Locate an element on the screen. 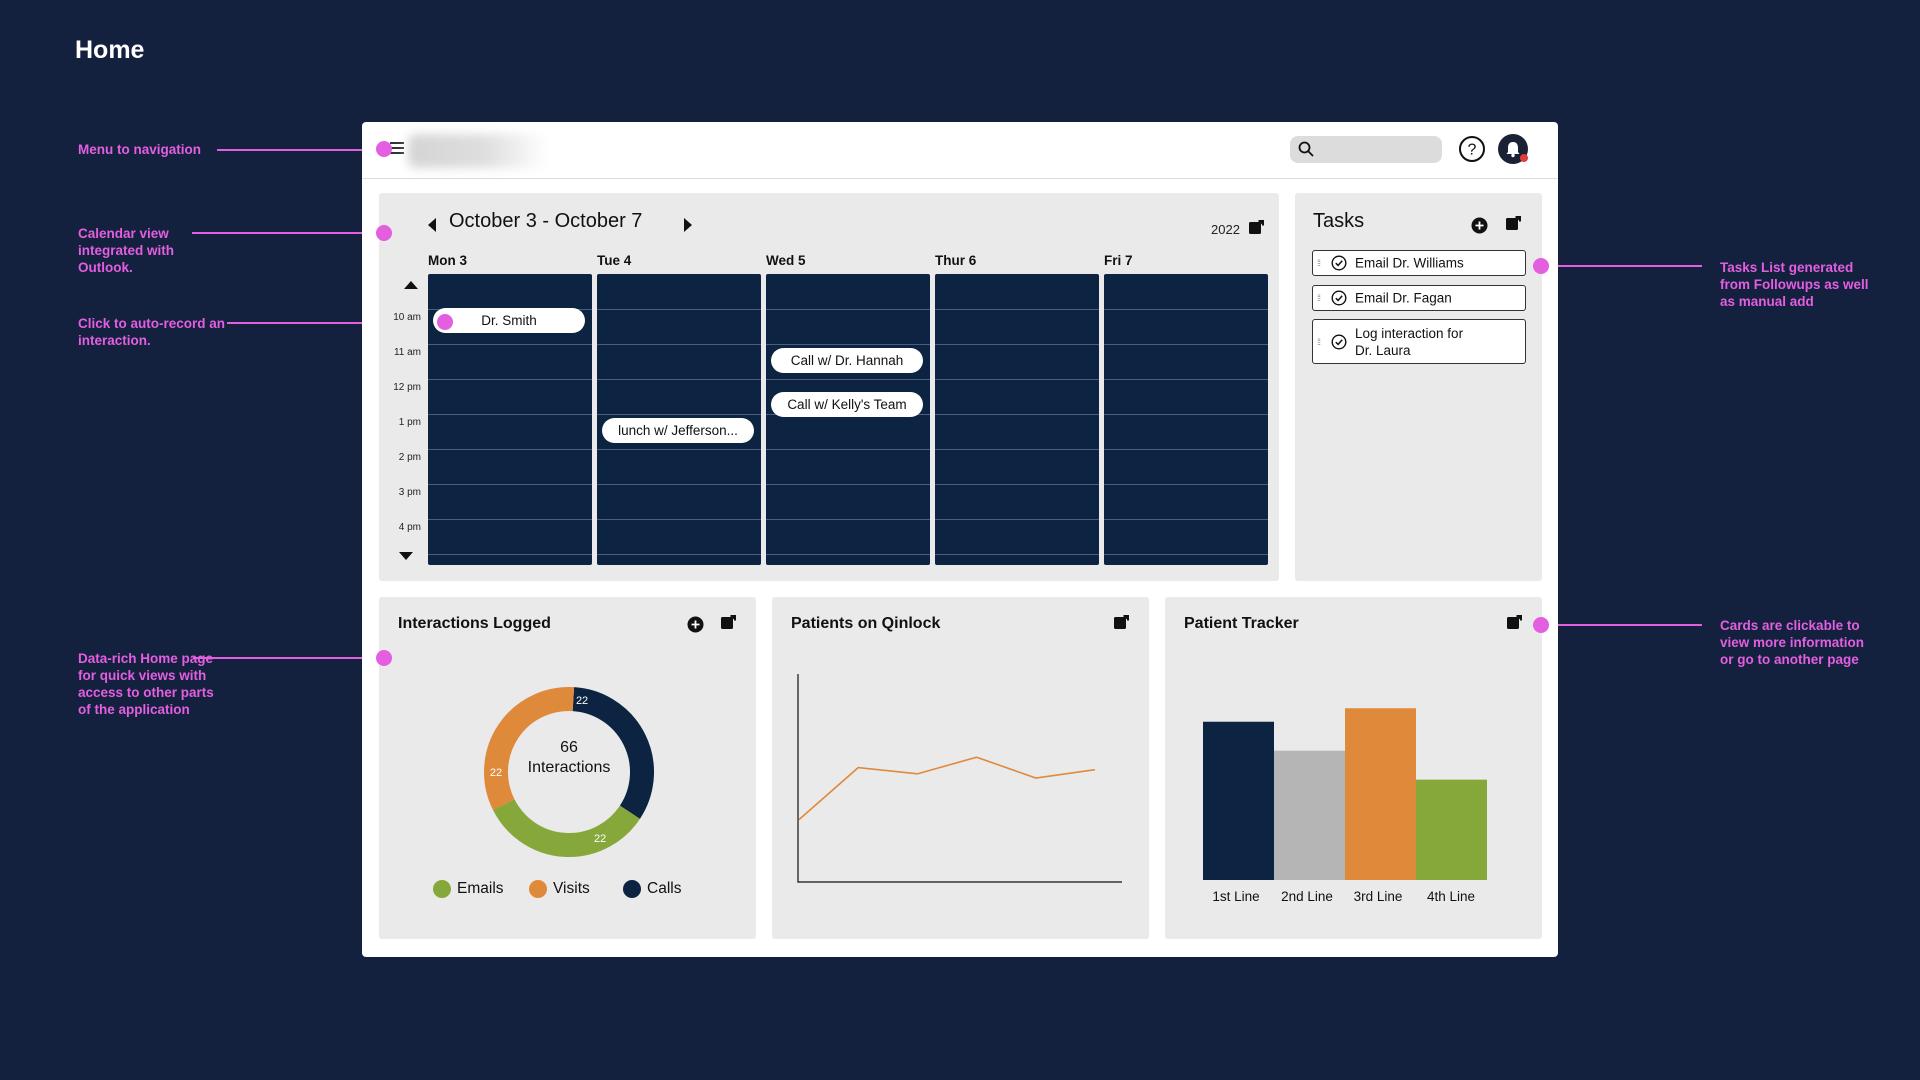 Image resolution: width=1920 pixels, height=1080 pixels. legend-item: Visits is located at coordinates (559, 889).